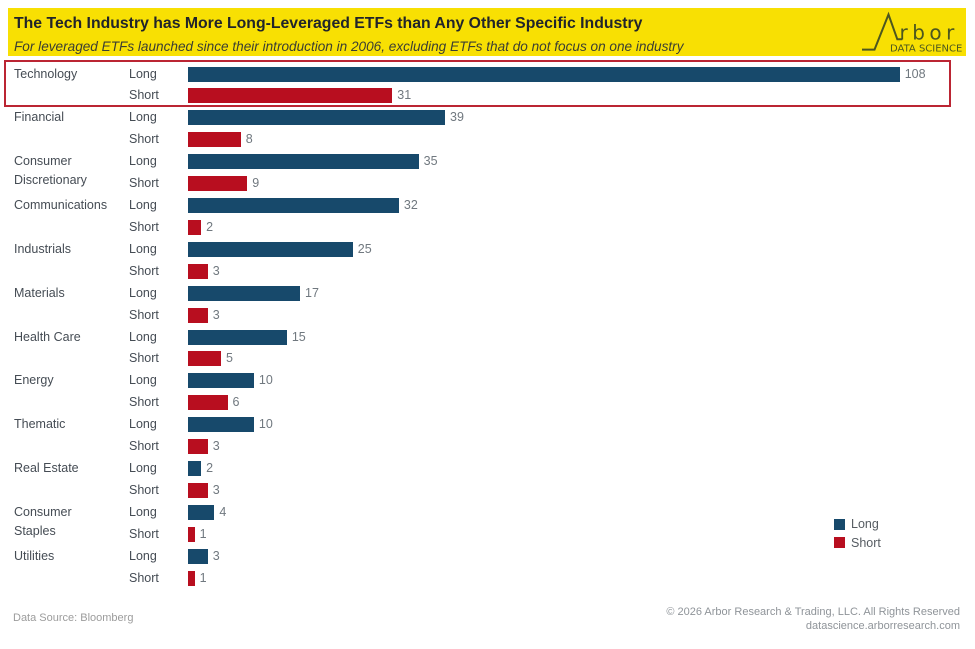 This screenshot has height=649, width=975. What do you see at coordinates (364, 248) in the screenshot?
I see `value-label: 25` at bounding box center [364, 248].